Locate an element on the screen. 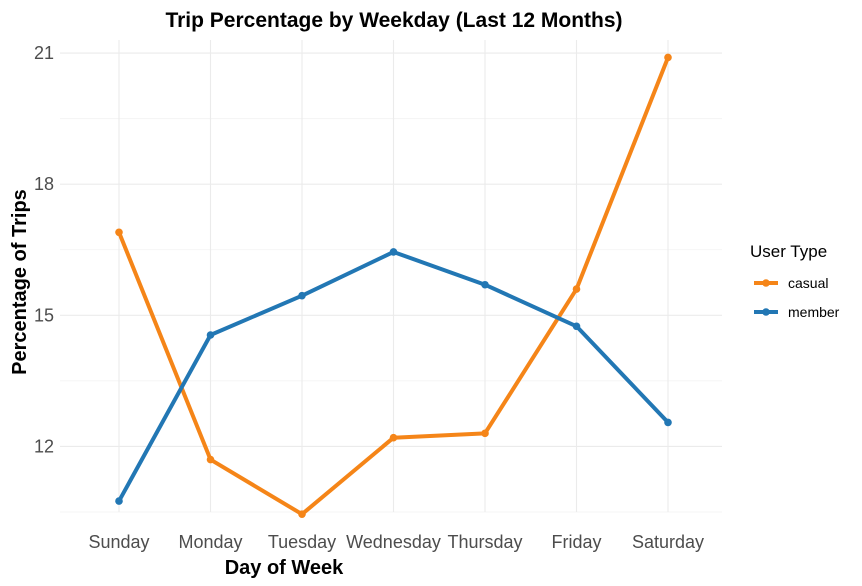 This screenshot has height=586, width=862. legend-label-casual: casual is located at coordinates (808, 283).